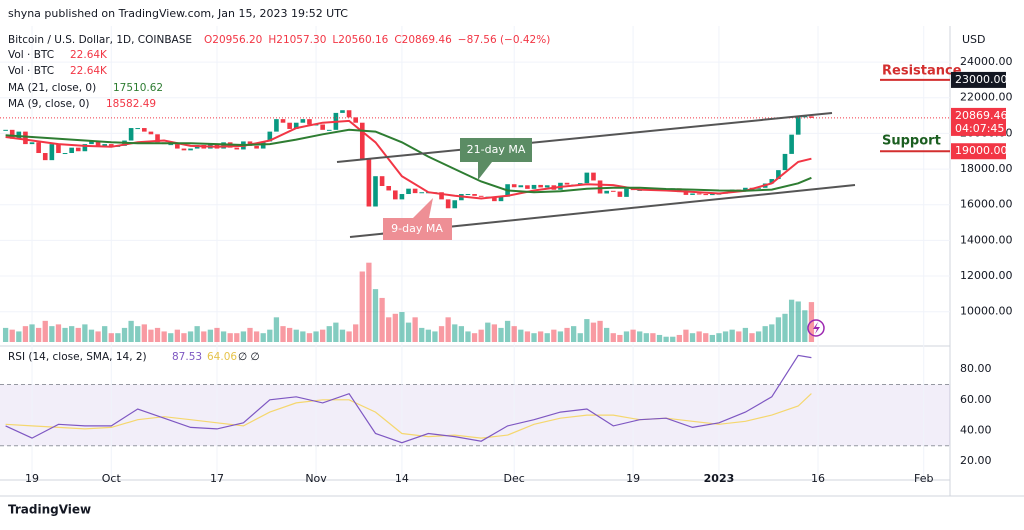  Describe the element at coordinates (911, 141) in the screenshot. I see `support-label: Support` at that location.